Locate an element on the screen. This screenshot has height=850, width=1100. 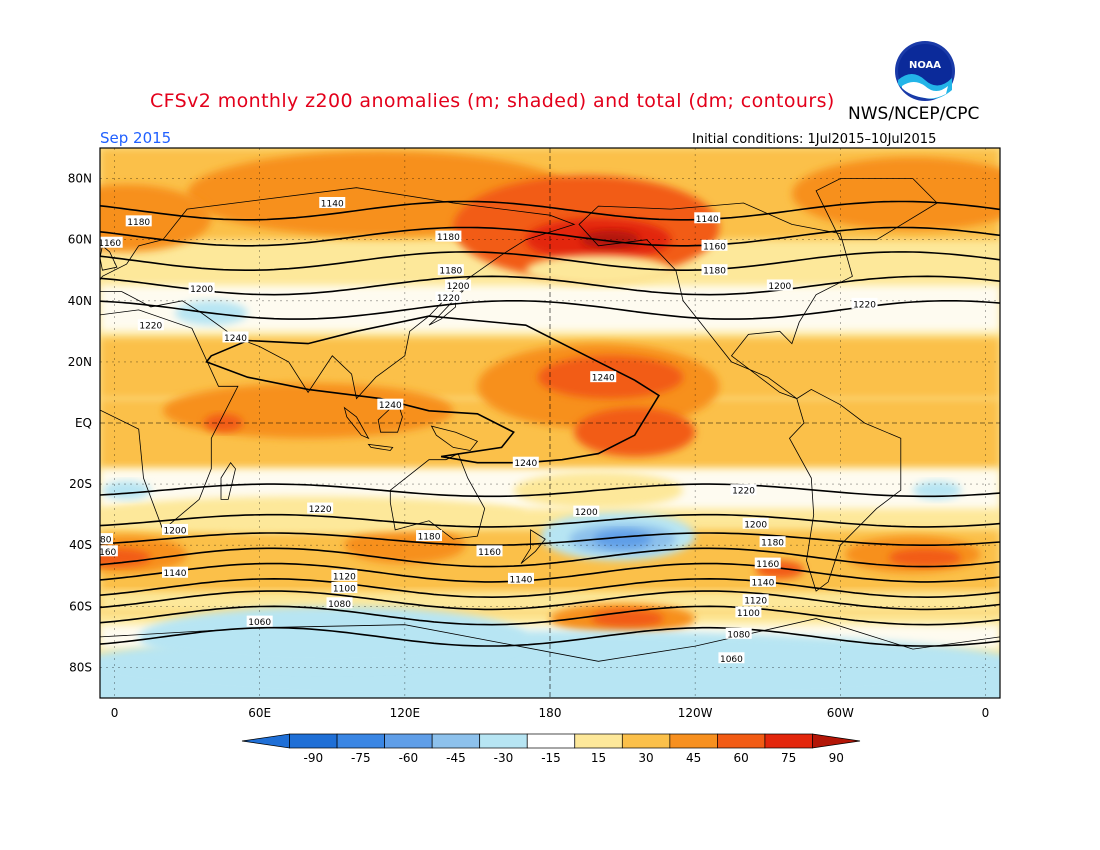
colorbar-label: 45 is located at coordinates (693, 758).